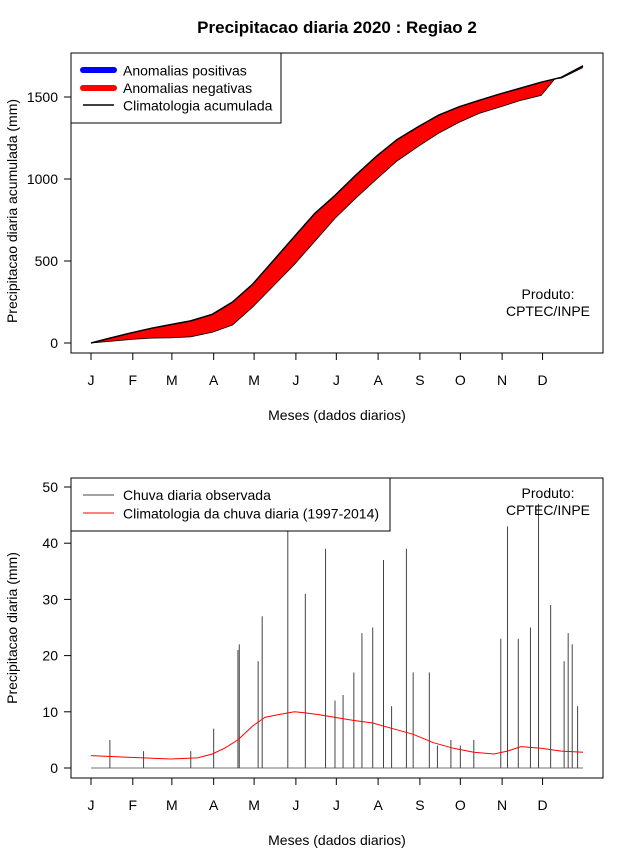 Image resolution: width=640 pixels, height=850 pixels. What do you see at coordinates (50, 599) in the screenshot?
I see `y-tick-label: 30` at bounding box center [50, 599].